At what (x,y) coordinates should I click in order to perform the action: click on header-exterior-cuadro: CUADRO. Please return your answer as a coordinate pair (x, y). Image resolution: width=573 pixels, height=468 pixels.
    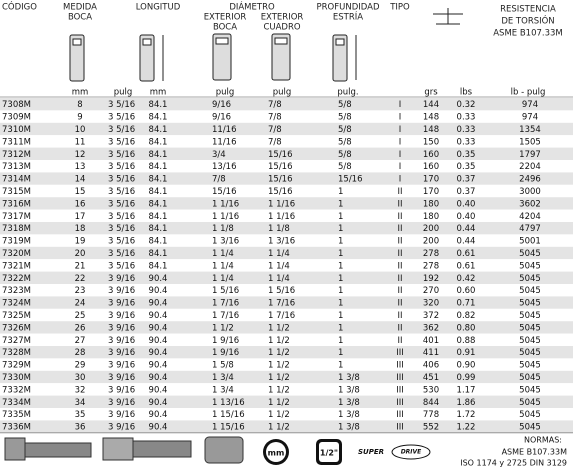
    Looking at the image, I should click on (281, 28).